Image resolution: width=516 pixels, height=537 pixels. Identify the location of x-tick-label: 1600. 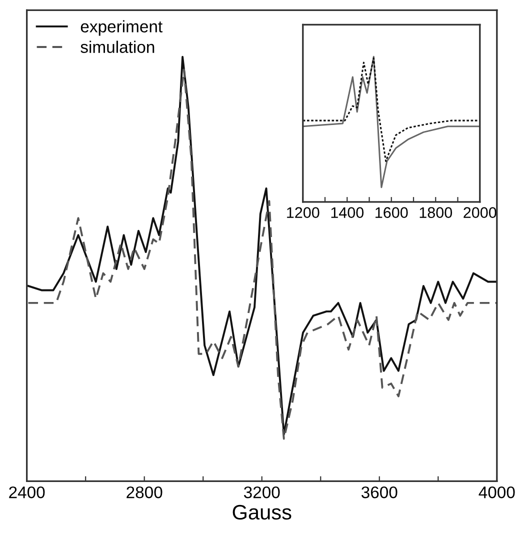
(392, 212).